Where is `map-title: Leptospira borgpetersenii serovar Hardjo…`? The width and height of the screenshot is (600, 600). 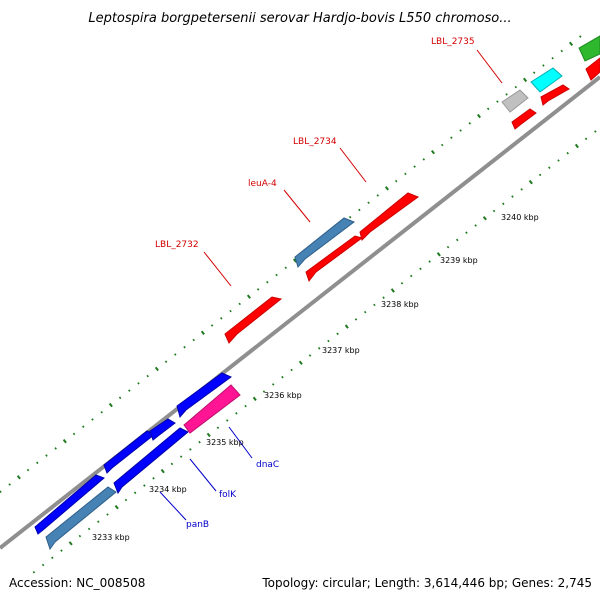
map-title: Leptospira borgpetersenii serovar Hardjo… is located at coordinates (299, 18).